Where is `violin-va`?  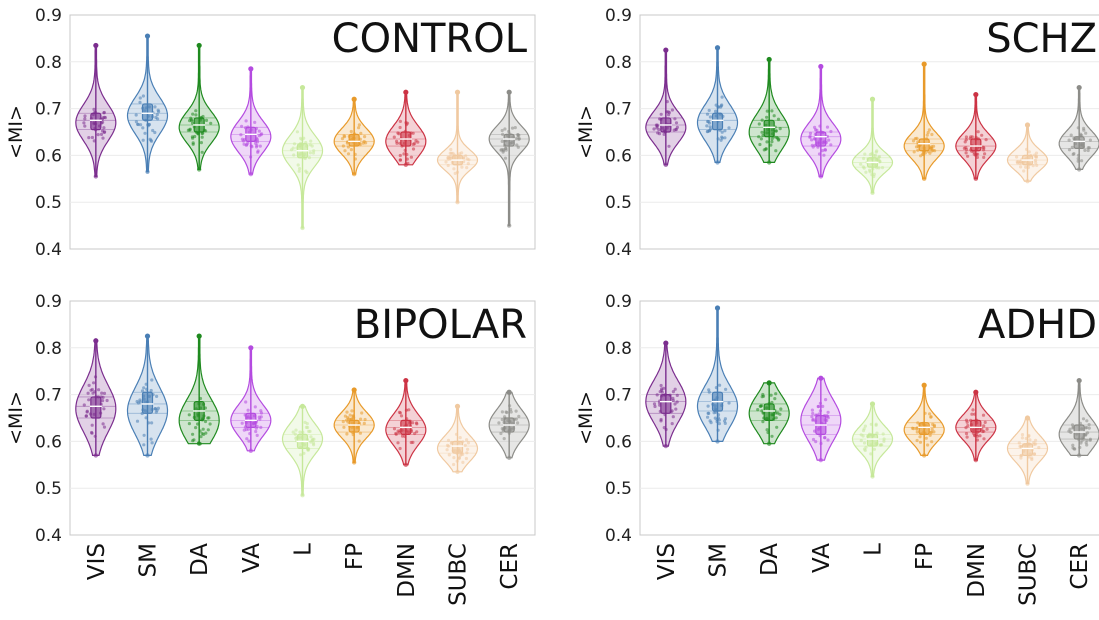
violin-va is located at coordinates (821, 419).